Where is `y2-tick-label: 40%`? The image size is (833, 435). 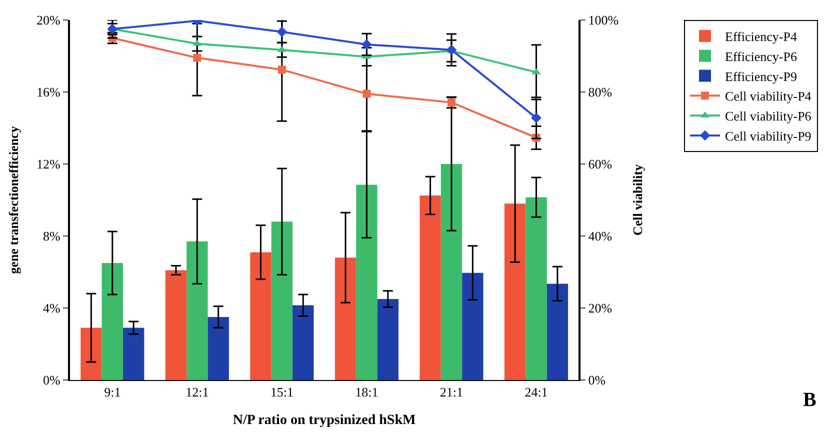 y2-tick-label: 40% is located at coordinates (600, 236).